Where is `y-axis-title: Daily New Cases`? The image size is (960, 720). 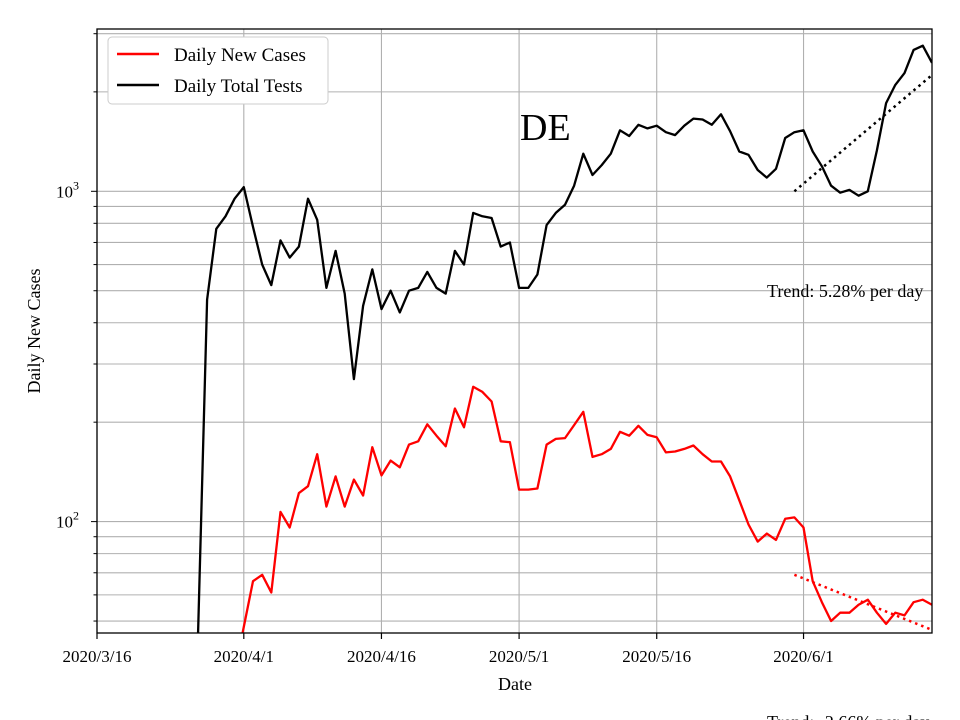
y-axis-title: Daily New Cases is located at coordinates (34, 331).